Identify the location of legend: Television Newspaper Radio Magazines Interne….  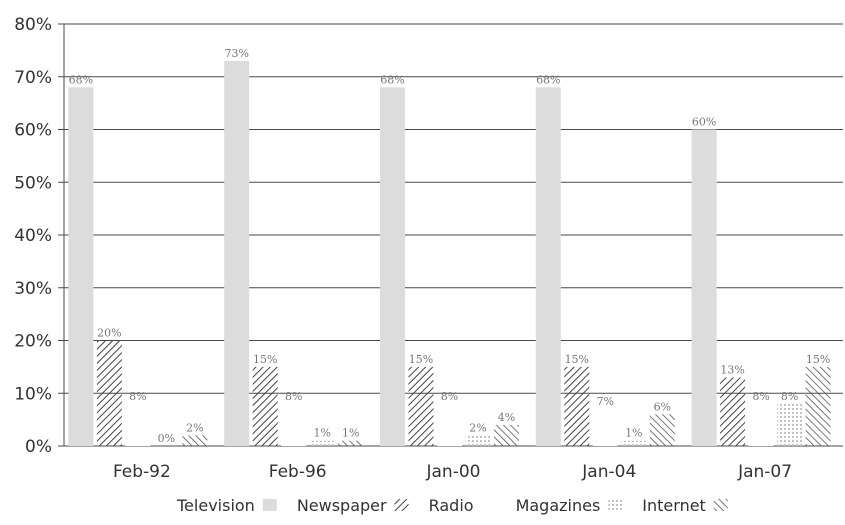
(452, 505).